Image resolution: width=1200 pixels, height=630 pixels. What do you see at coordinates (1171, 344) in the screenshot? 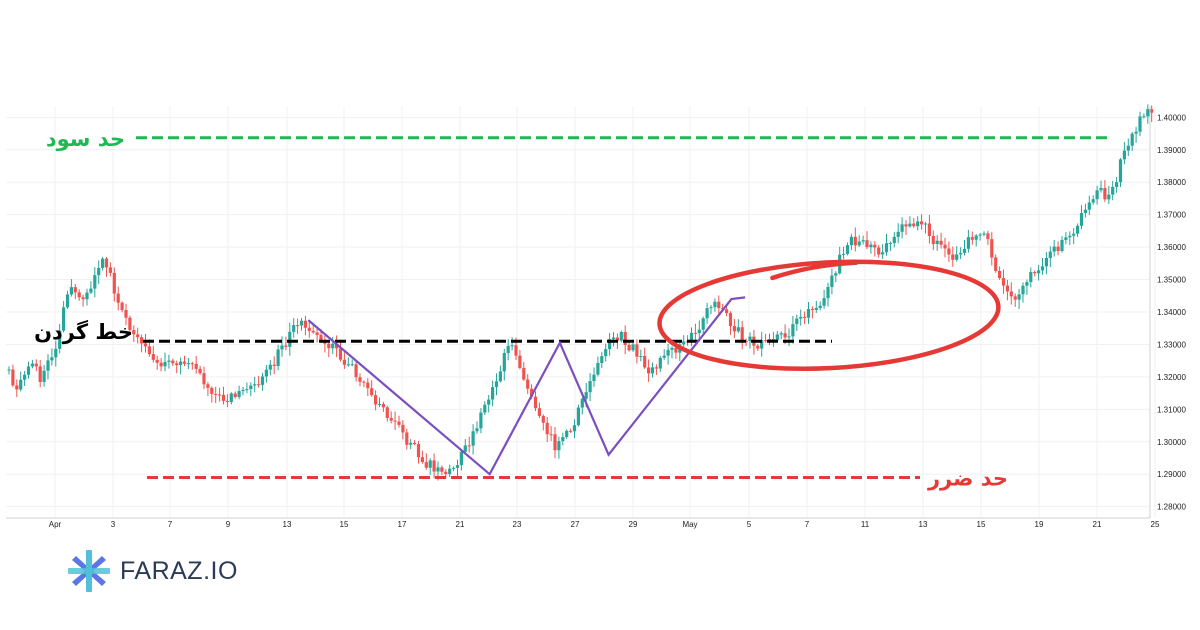
I see `y-tick-label: 1.33000` at bounding box center [1171, 344].